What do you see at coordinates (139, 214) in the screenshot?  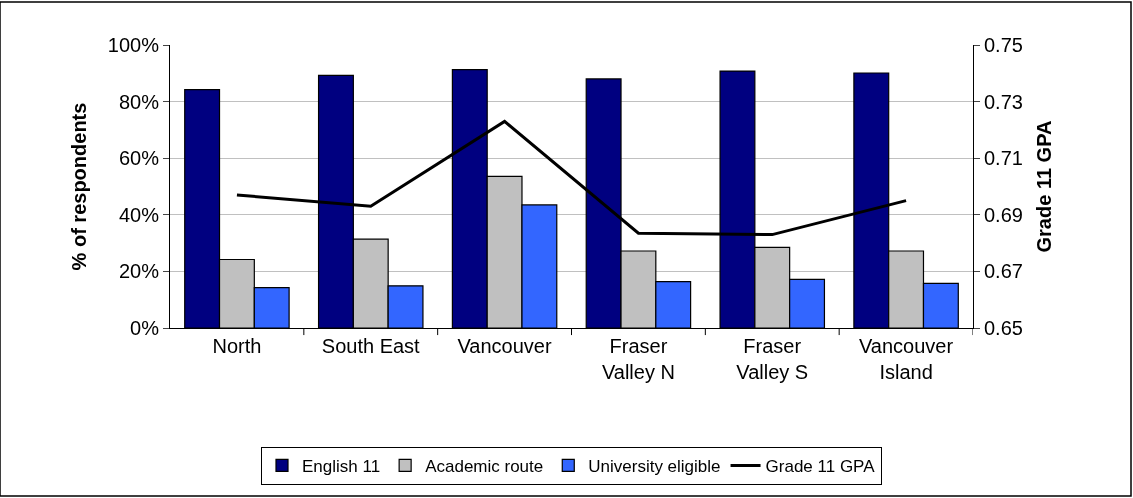 I see `y-tick-label: 40%` at bounding box center [139, 214].